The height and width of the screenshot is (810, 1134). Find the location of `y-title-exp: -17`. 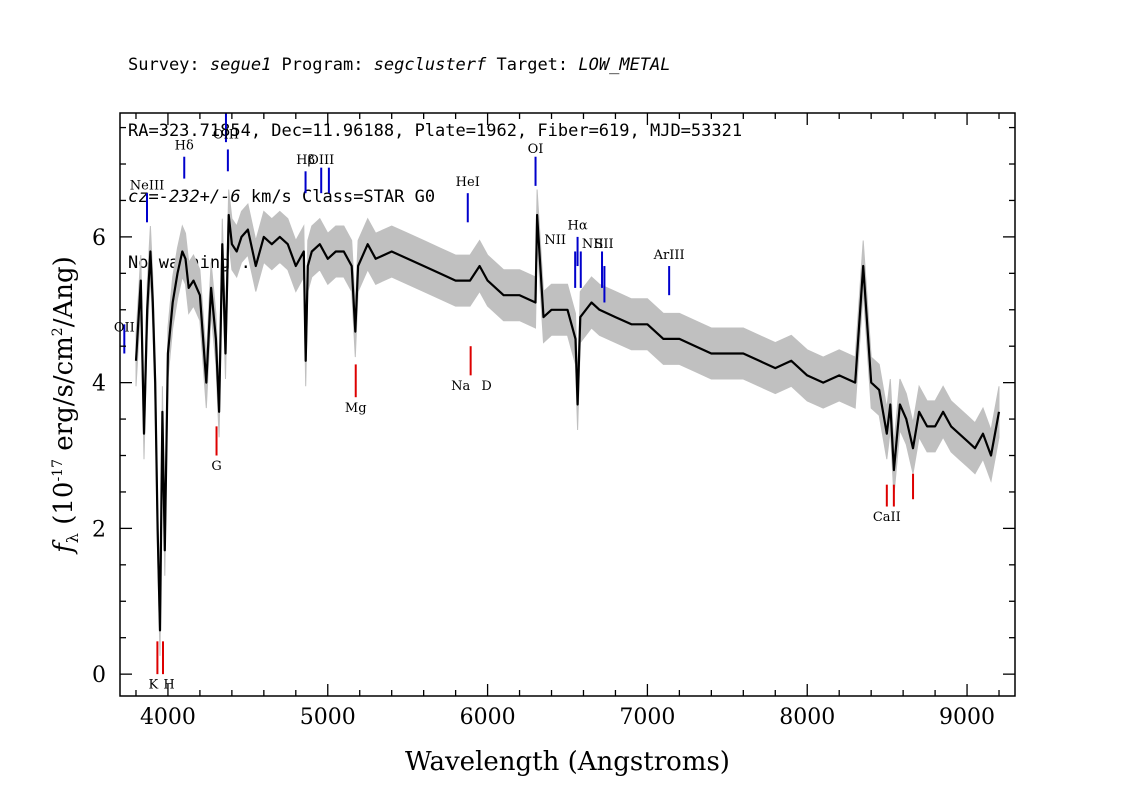

y-title-exp: -17 is located at coordinates (58, 470).